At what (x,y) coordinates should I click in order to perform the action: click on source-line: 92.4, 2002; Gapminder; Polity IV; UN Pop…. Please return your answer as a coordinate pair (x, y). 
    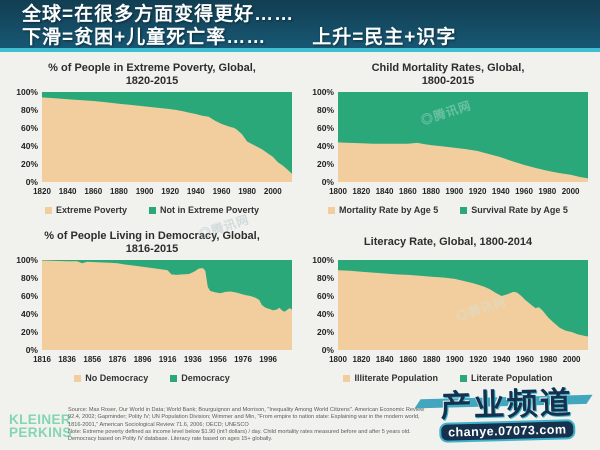
    Looking at the image, I should click on (244, 417).